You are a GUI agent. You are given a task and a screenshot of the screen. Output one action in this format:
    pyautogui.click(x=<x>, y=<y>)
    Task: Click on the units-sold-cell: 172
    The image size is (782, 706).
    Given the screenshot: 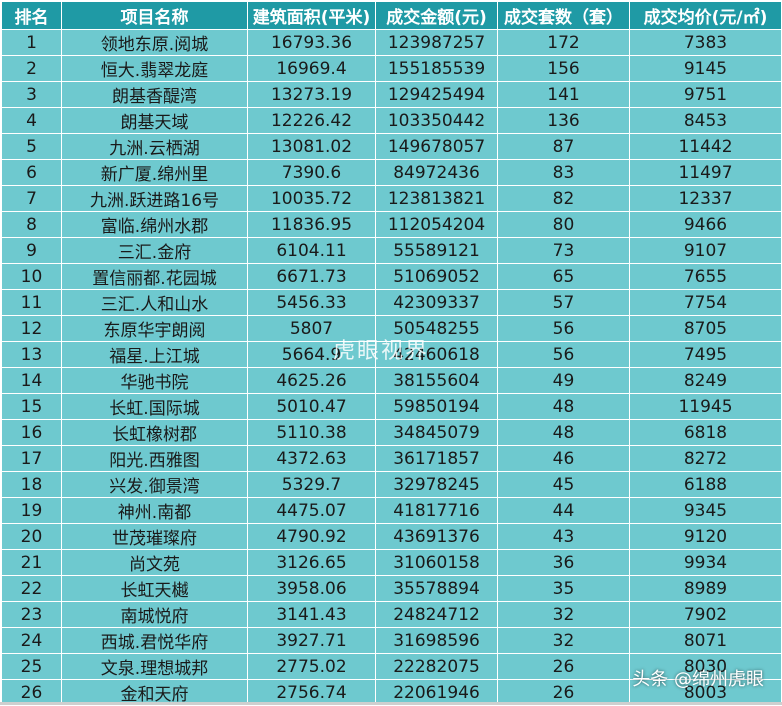 What is the action you would take?
    pyautogui.click(x=563, y=42)
    